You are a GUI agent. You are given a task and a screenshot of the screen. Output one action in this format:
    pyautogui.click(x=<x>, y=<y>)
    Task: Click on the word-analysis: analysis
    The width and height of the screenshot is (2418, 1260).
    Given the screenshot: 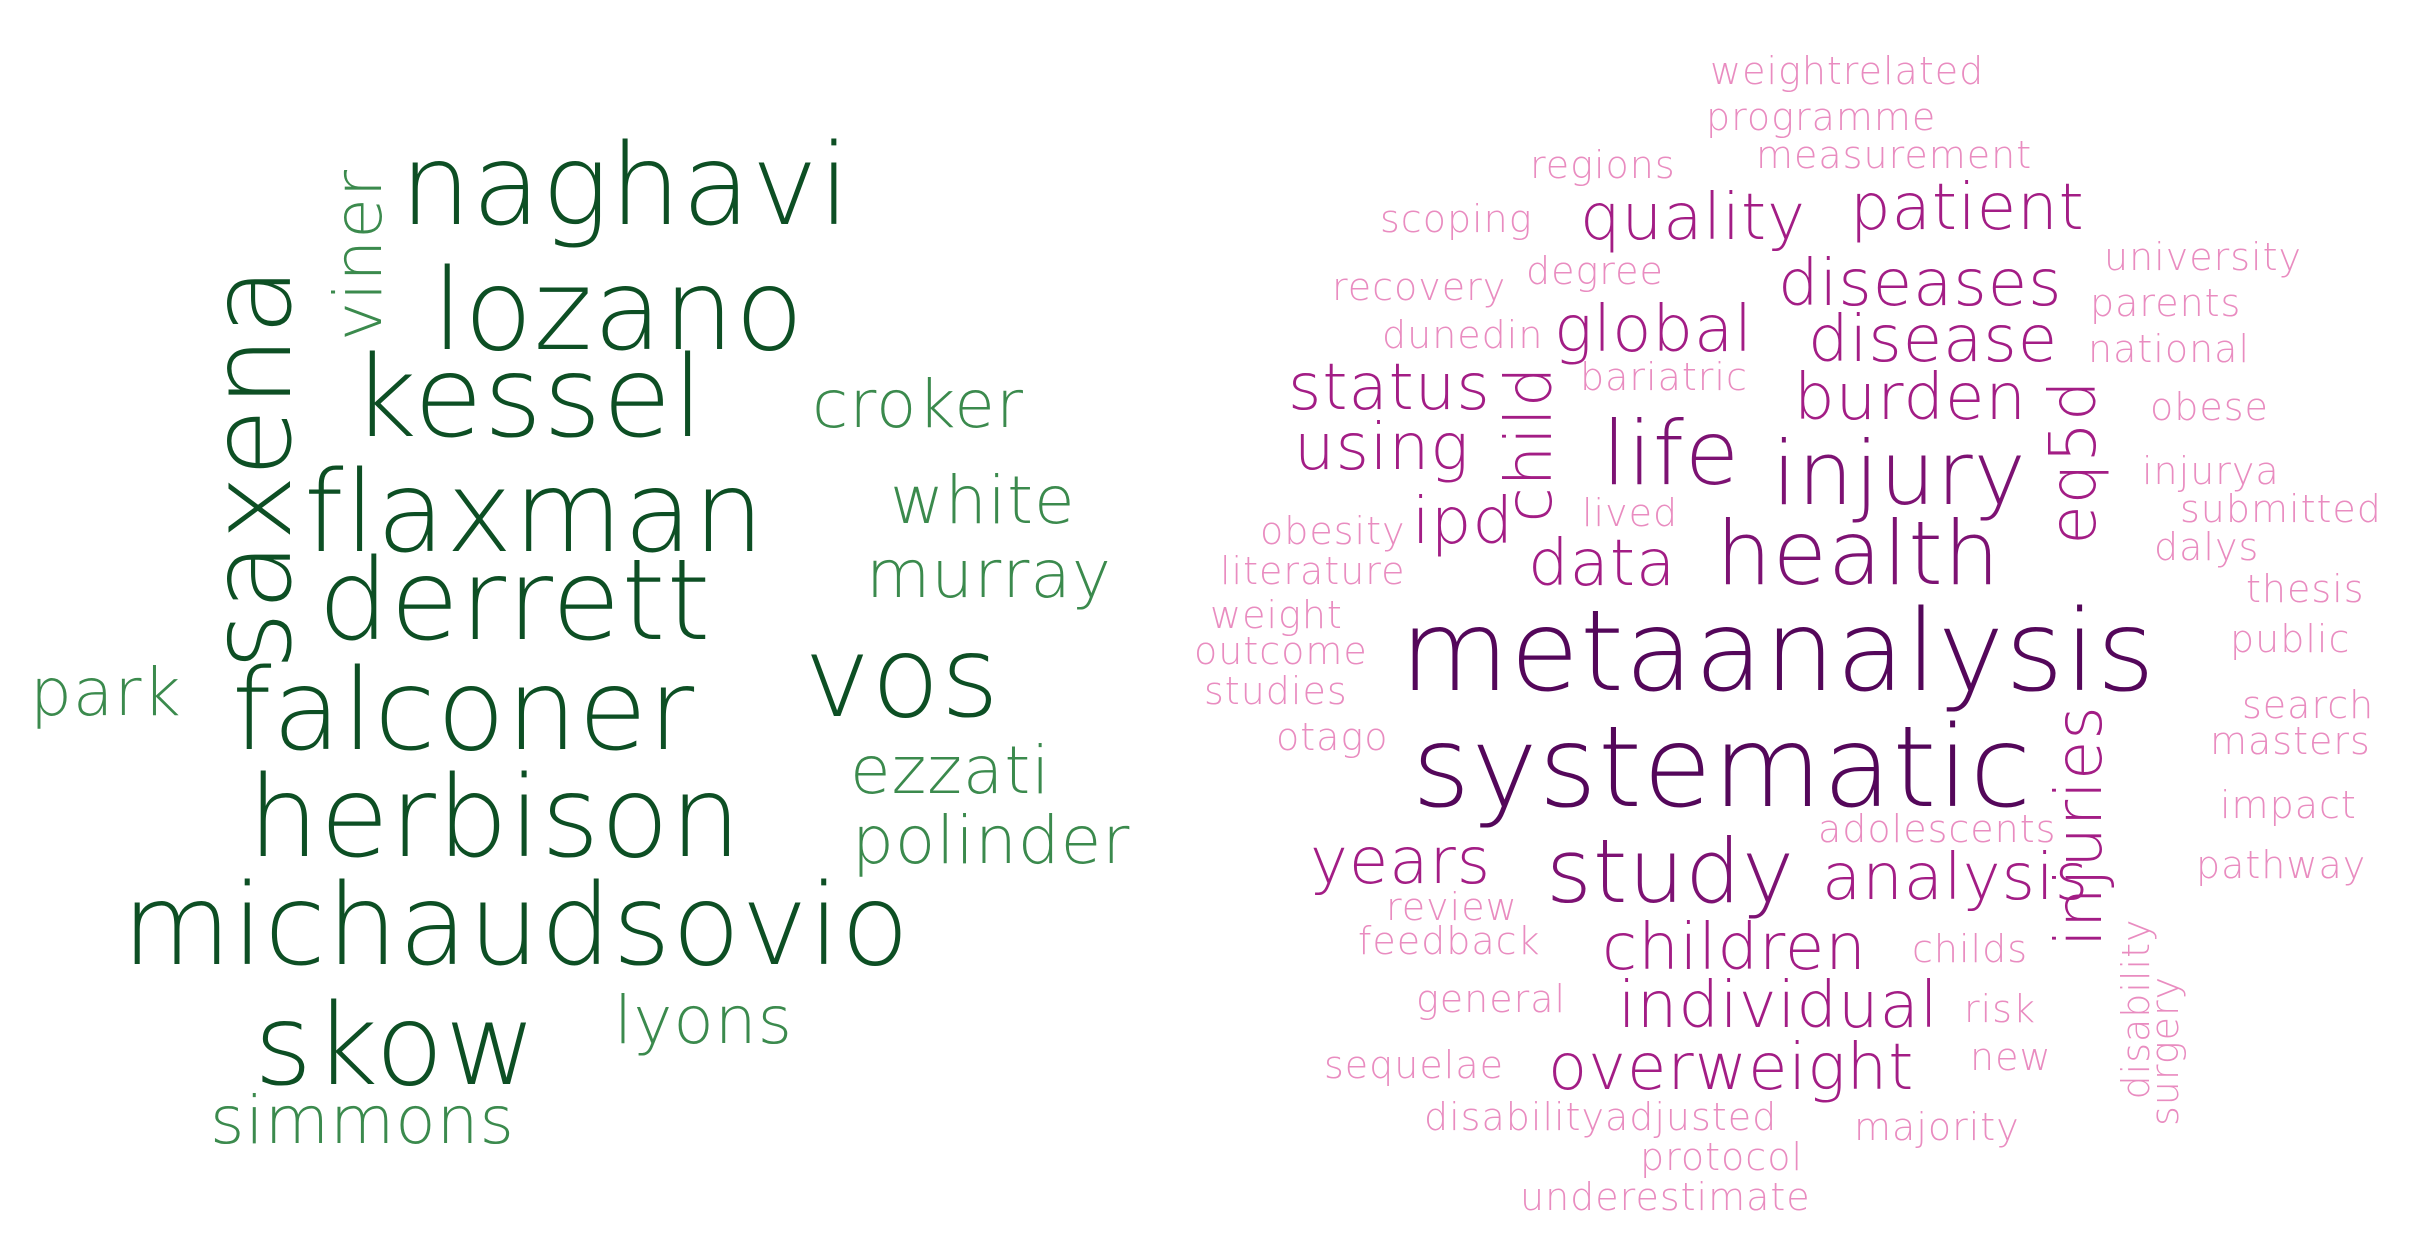 What is the action you would take?
    pyautogui.click(x=1956, y=878)
    